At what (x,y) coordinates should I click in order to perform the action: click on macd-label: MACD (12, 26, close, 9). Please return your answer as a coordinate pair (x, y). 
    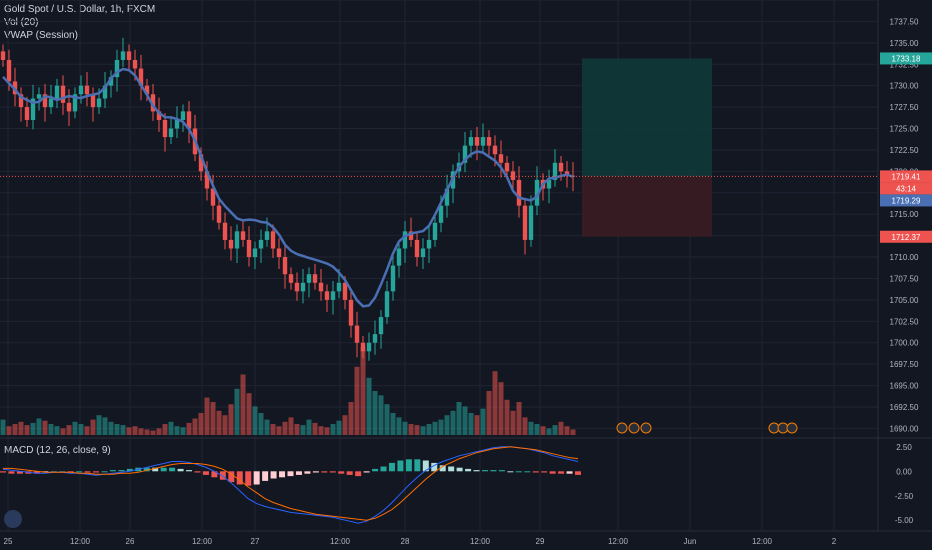
    Looking at the image, I should click on (57, 450).